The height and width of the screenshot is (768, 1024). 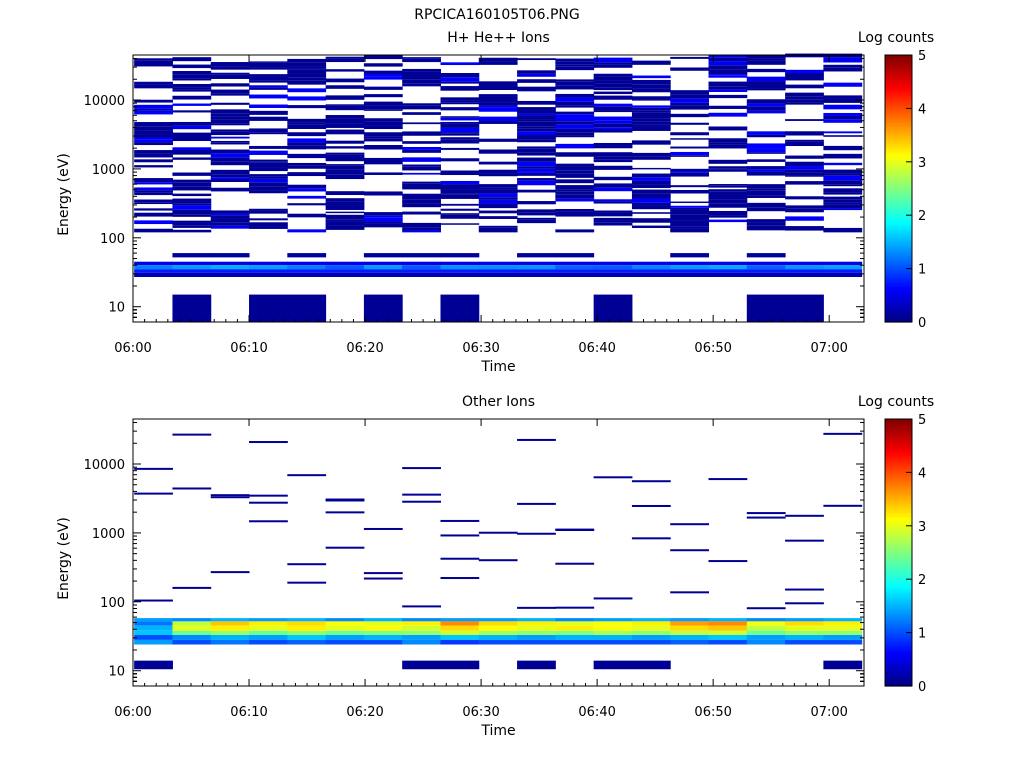 What do you see at coordinates (712, 712) in the screenshot?
I see `x-tick-label: 06:50` at bounding box center [712, 712].